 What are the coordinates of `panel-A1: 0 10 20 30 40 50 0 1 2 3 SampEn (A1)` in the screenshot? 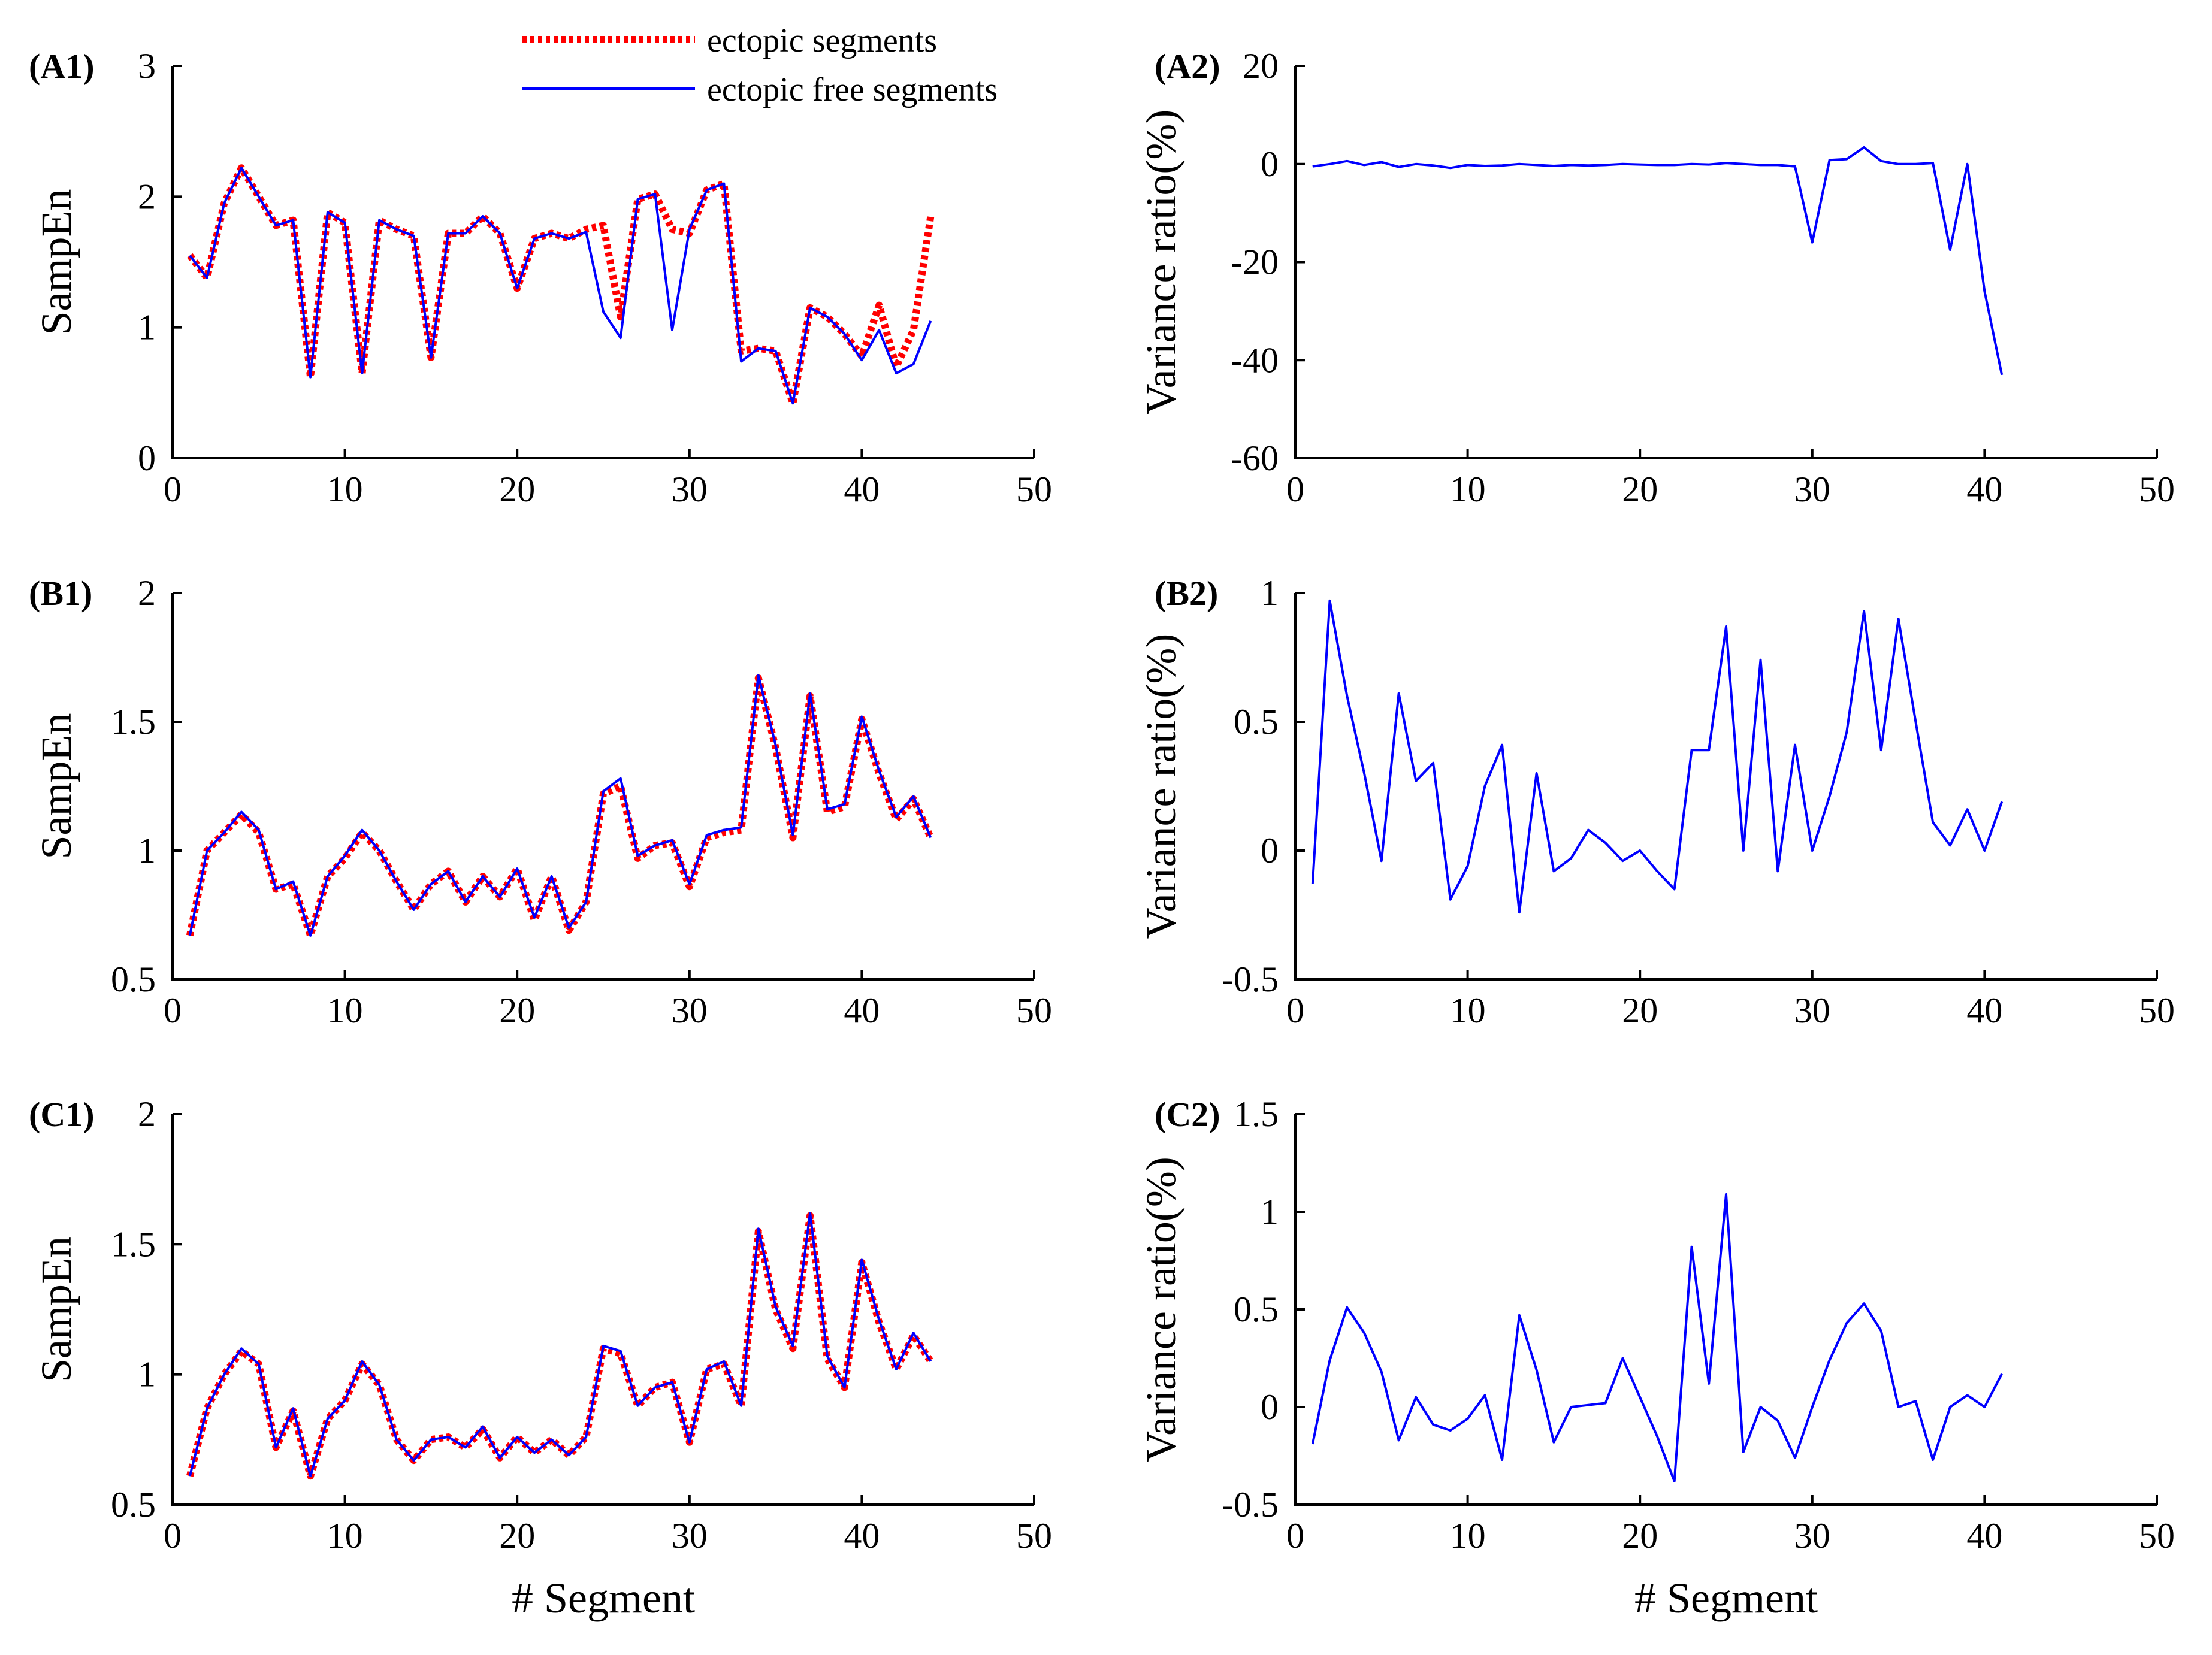 It's located at (540, 277).